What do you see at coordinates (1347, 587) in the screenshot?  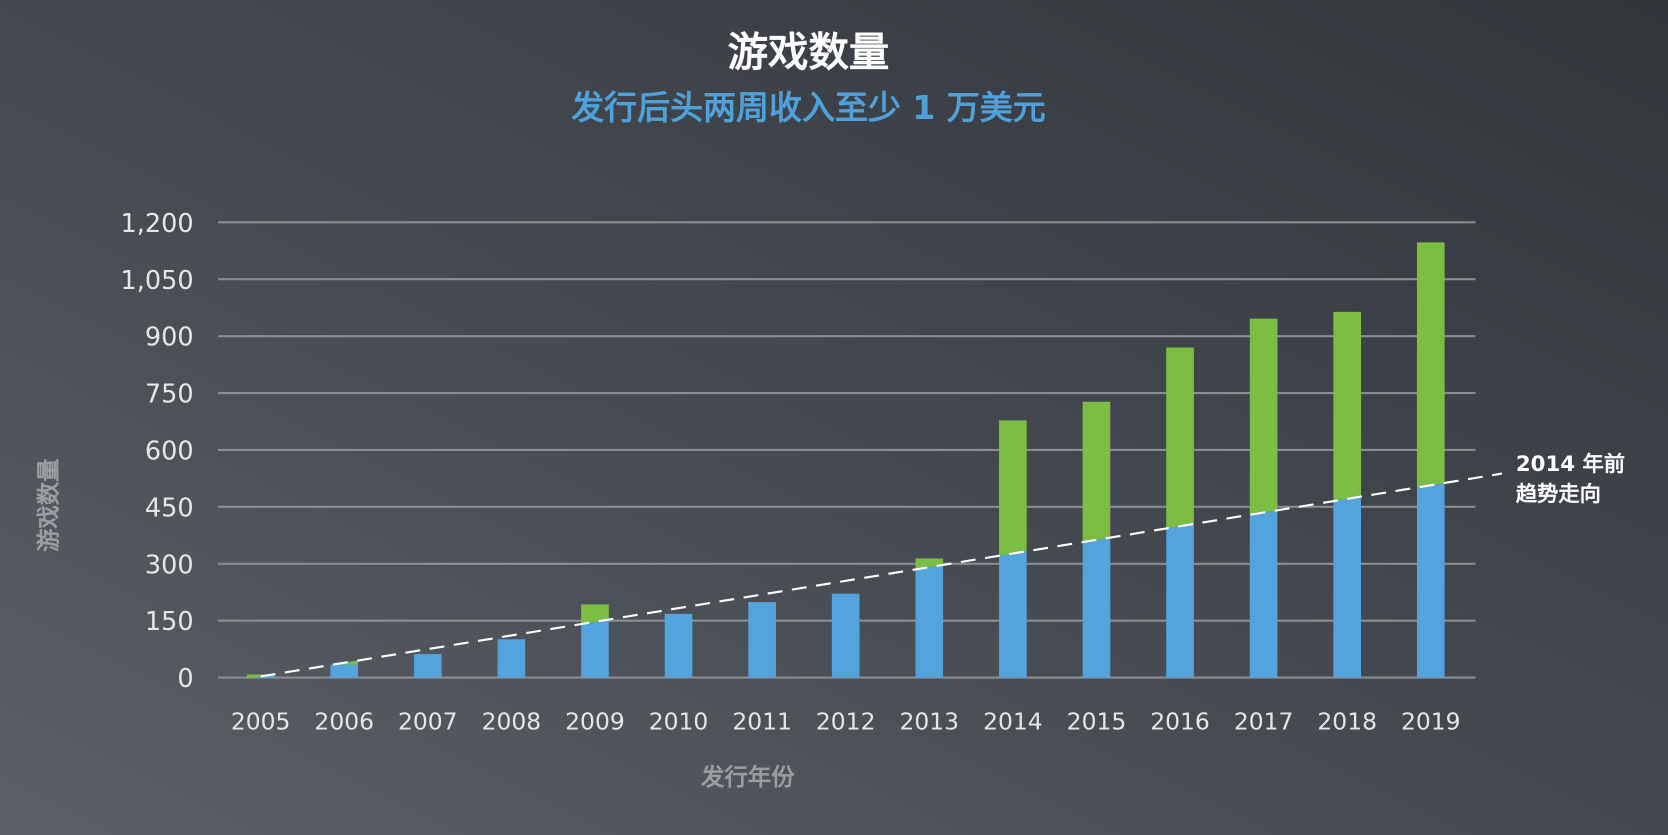 I see `bar-trend-part-2018` at bounding box center [1347, 587].